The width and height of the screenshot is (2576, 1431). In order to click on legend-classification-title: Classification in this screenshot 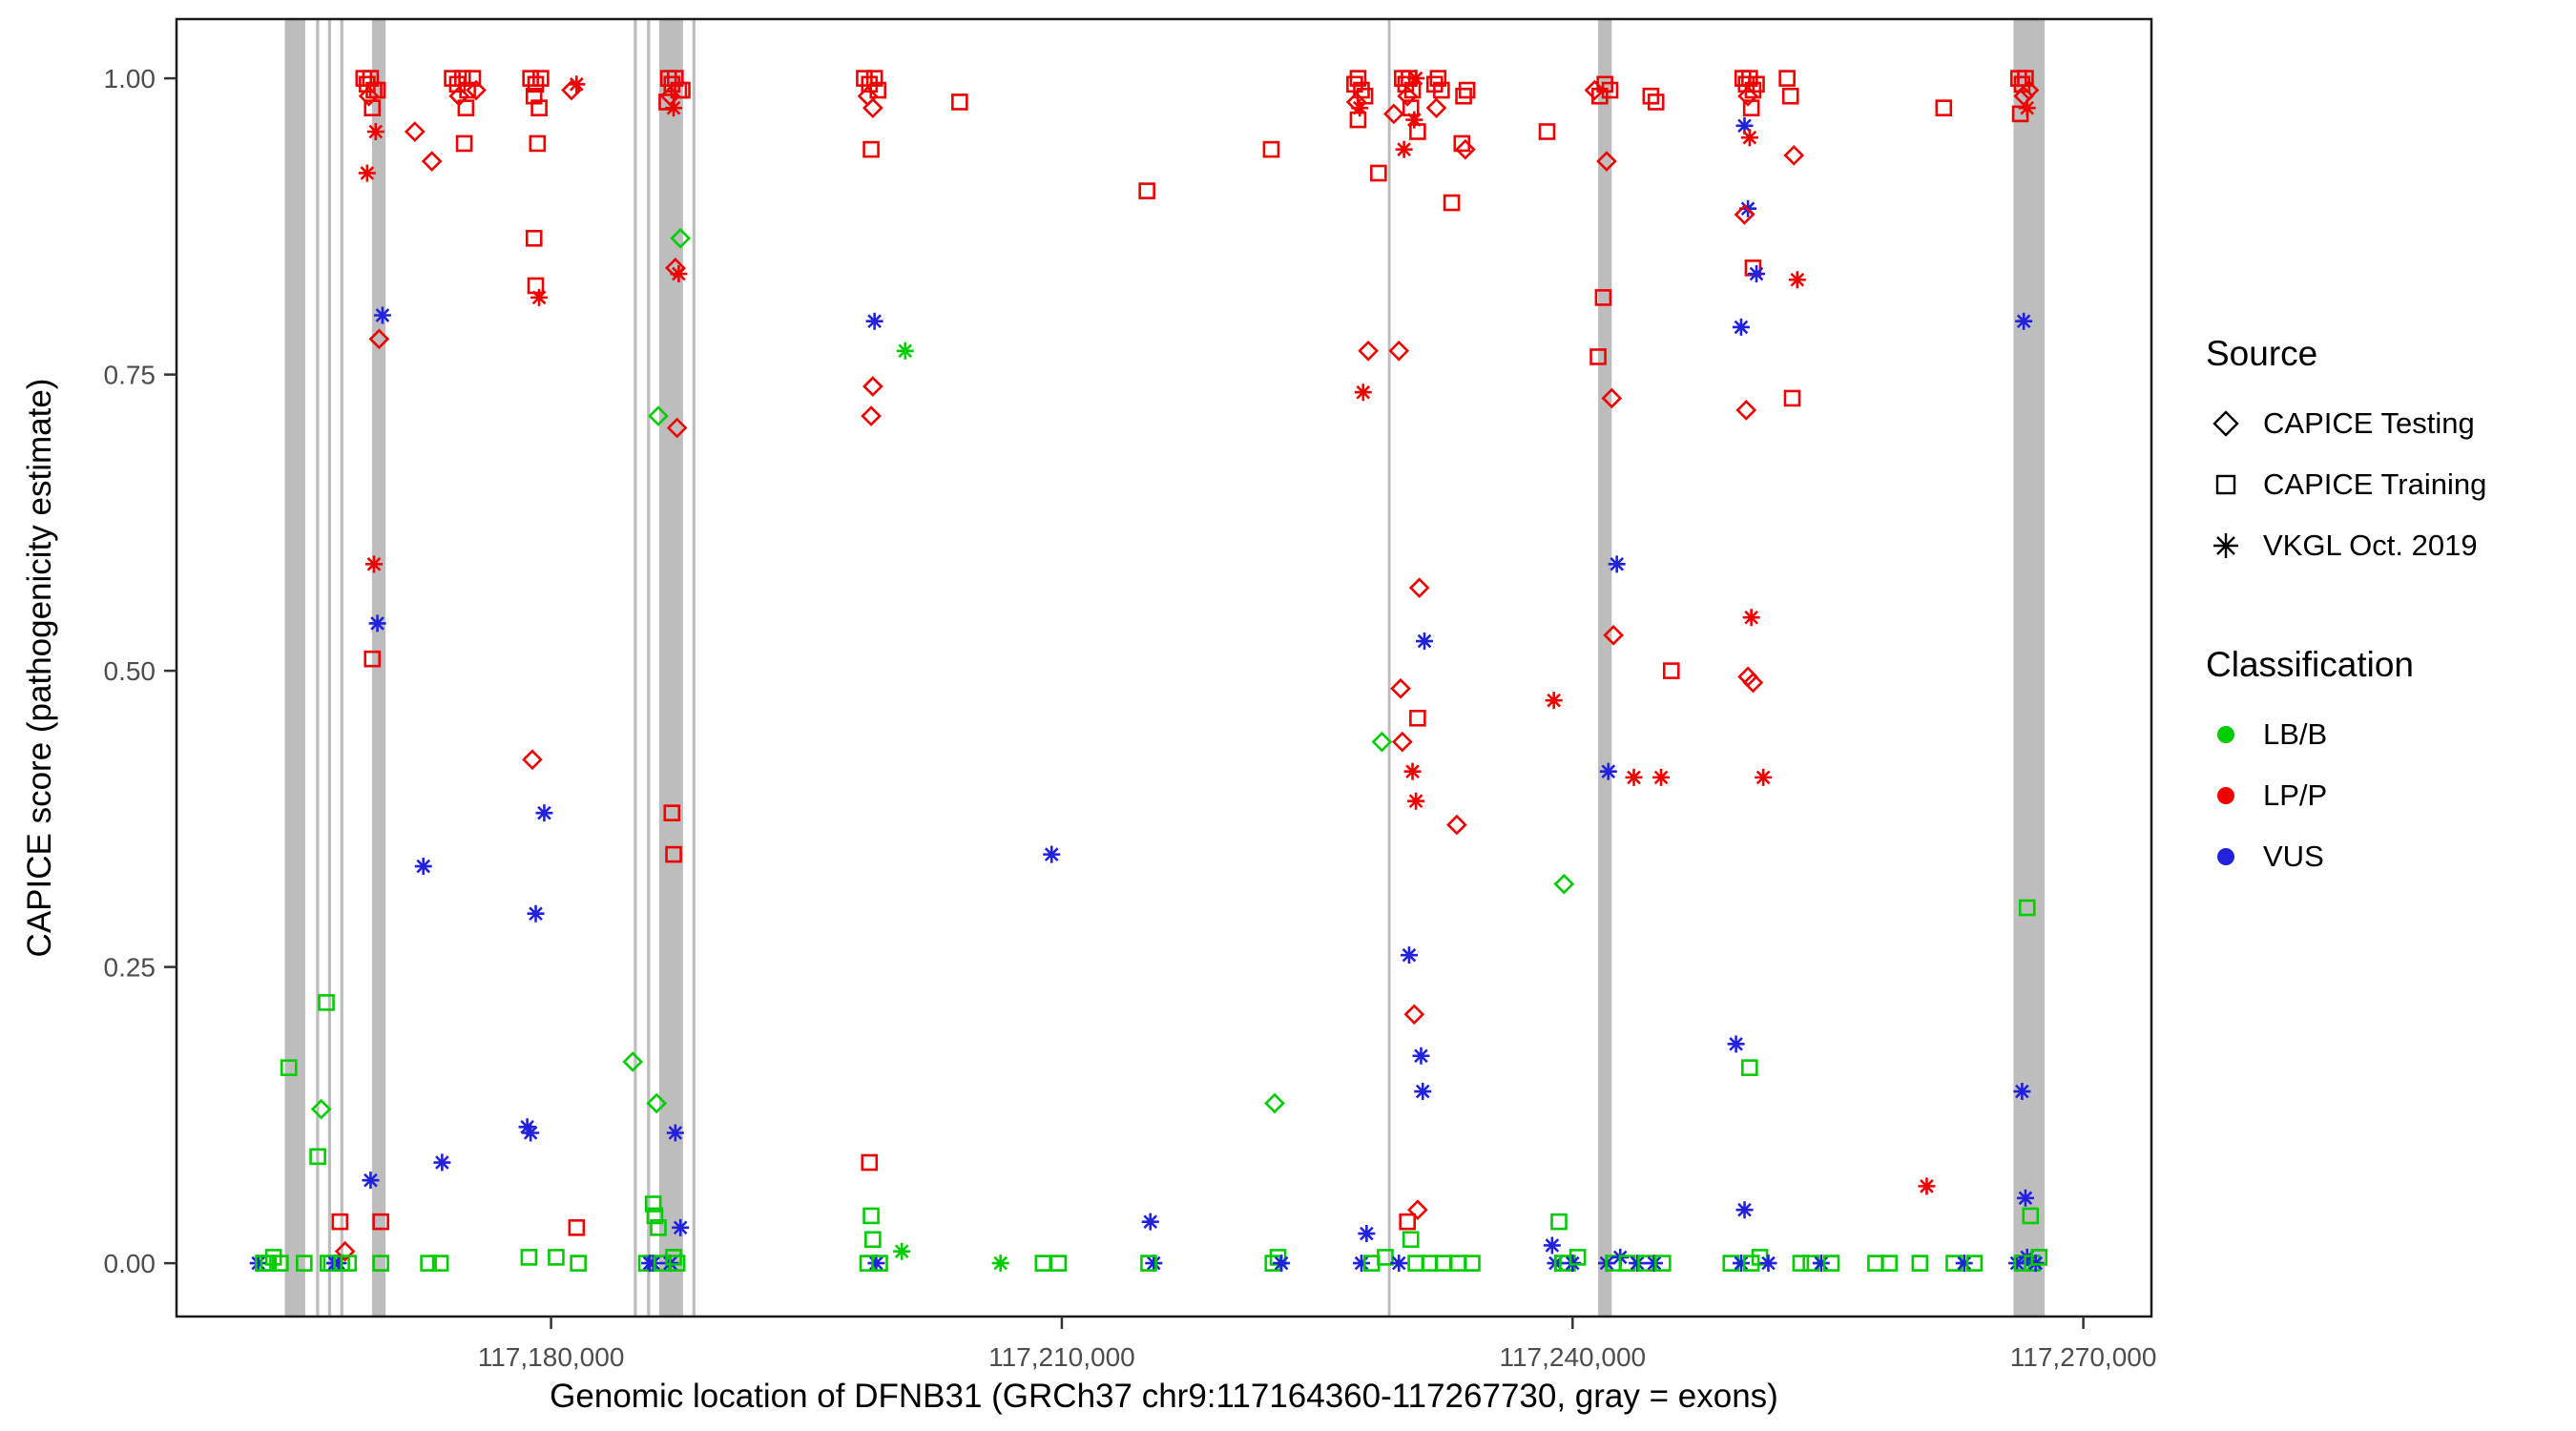, I will do `click(2310, 664)`.